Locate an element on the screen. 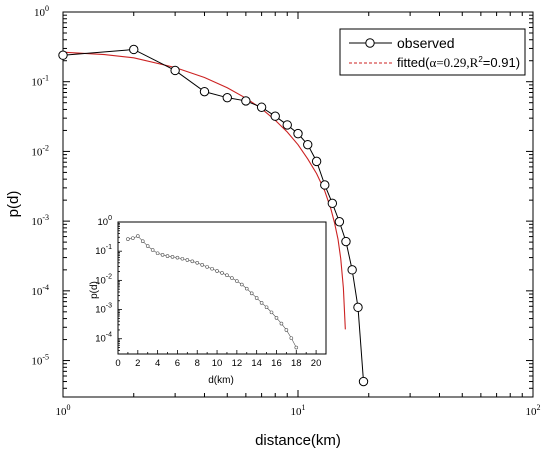  inset-axis-ticks is located at coordinates (222, 288).